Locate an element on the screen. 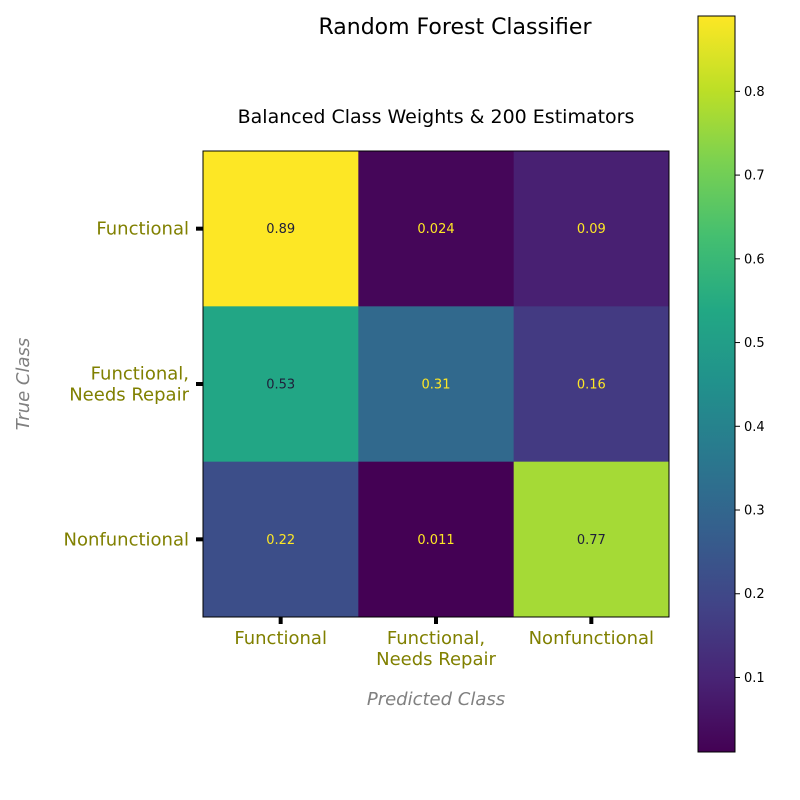  y-tick-label: Nonfunctional is located at coordinates (126, 539).